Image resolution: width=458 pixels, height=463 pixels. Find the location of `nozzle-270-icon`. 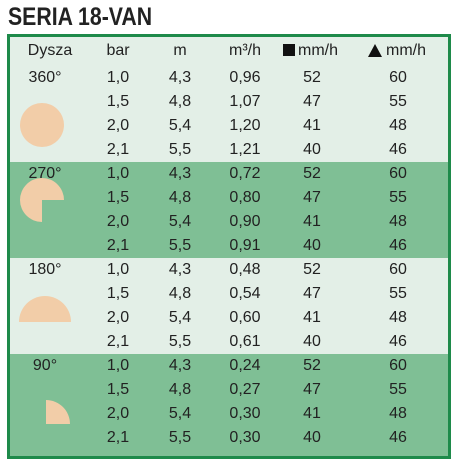

nozzle-270-icon is located at coordinates (42, 200).